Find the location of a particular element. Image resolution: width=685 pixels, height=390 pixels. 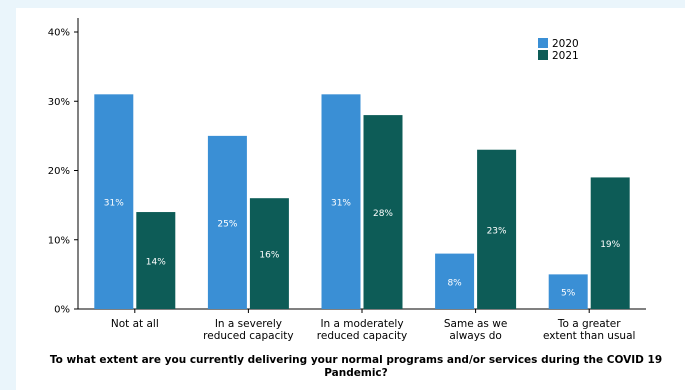

data-label-2020: 5% is located at coordinates (568, 294).